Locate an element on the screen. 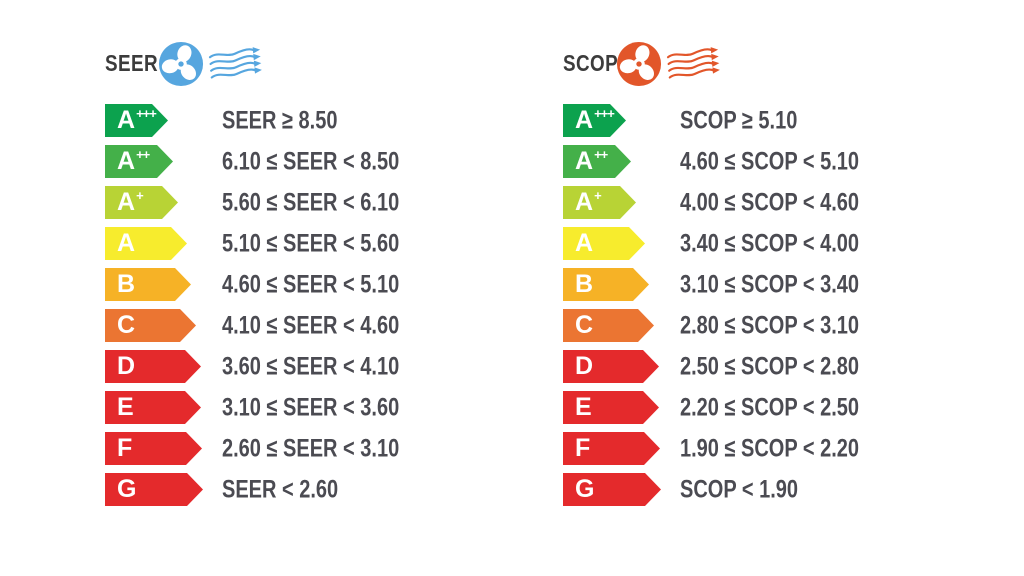  rating-row: D 2.50 ≤ SCOP < 2.80 is located at coordinates (711, 366).